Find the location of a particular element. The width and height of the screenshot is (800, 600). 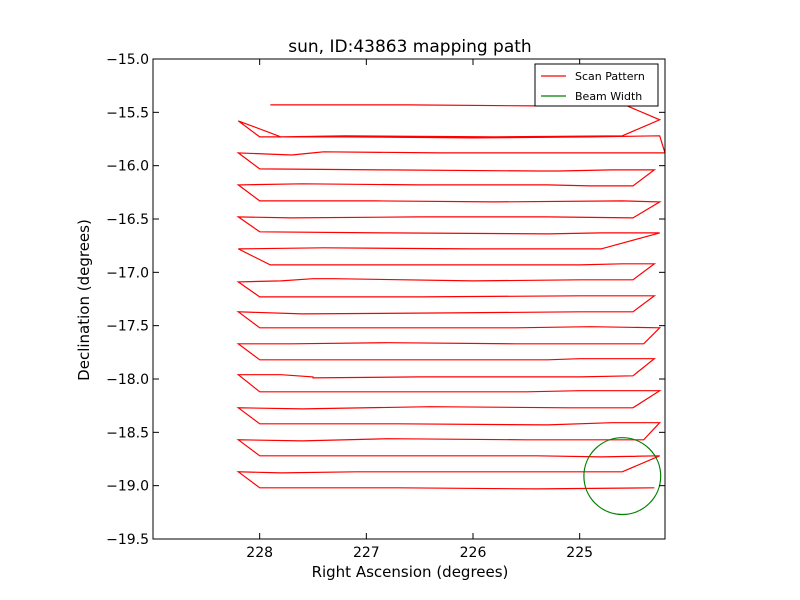

y-tick-label: −15.5 is located at coordinates (127, 113).